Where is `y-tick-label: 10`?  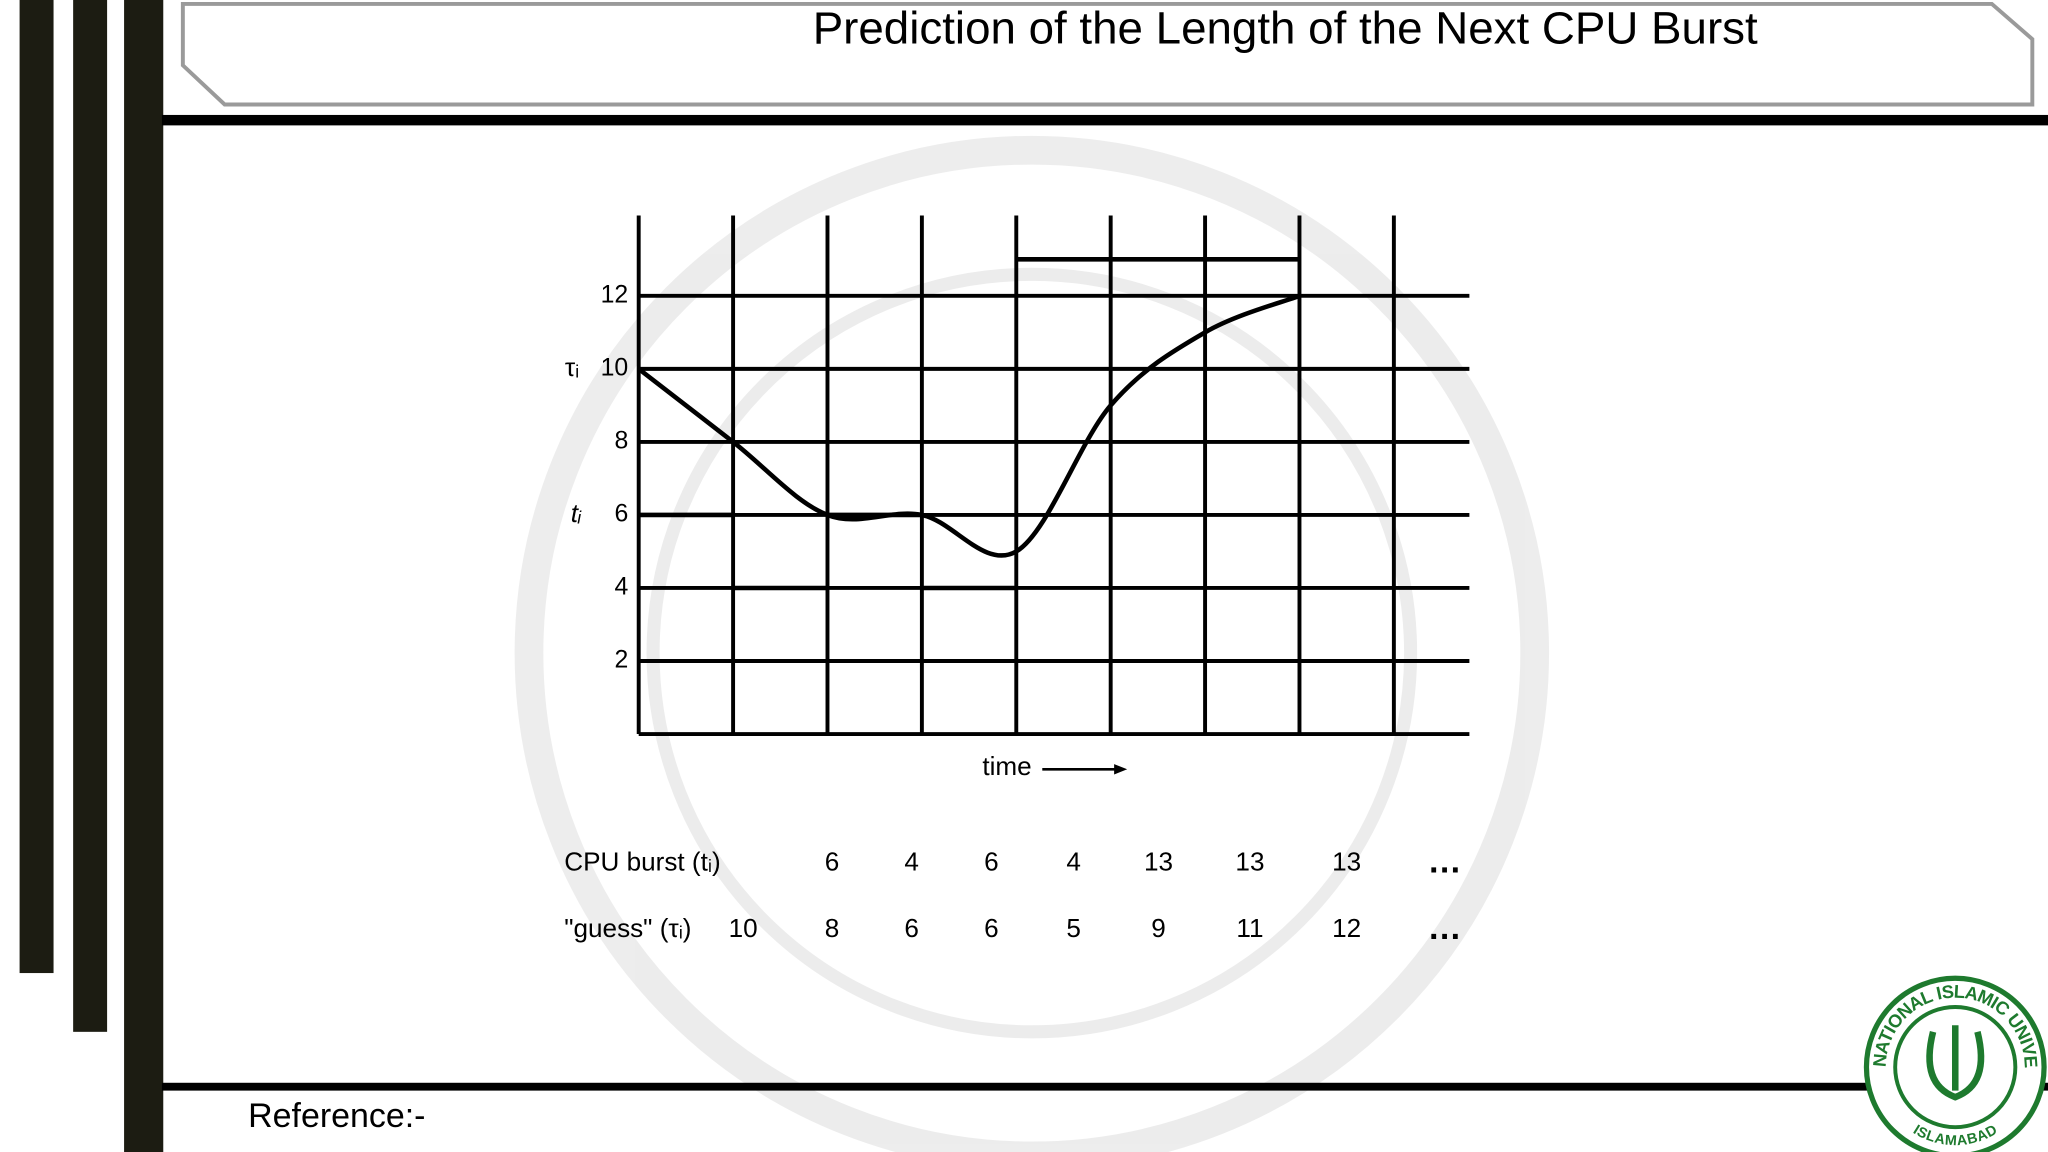
y-tick-label: 10 is located at coordinates (615, 367).